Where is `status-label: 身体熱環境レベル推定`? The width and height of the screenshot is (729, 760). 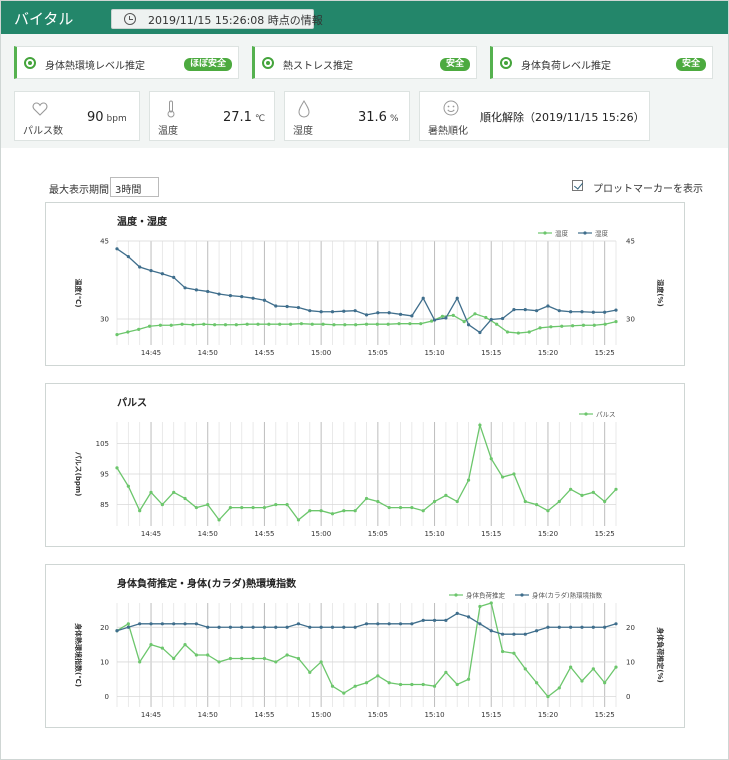
status-label: 身体熱環境レベル推定 is located at coordinates (95, 66).